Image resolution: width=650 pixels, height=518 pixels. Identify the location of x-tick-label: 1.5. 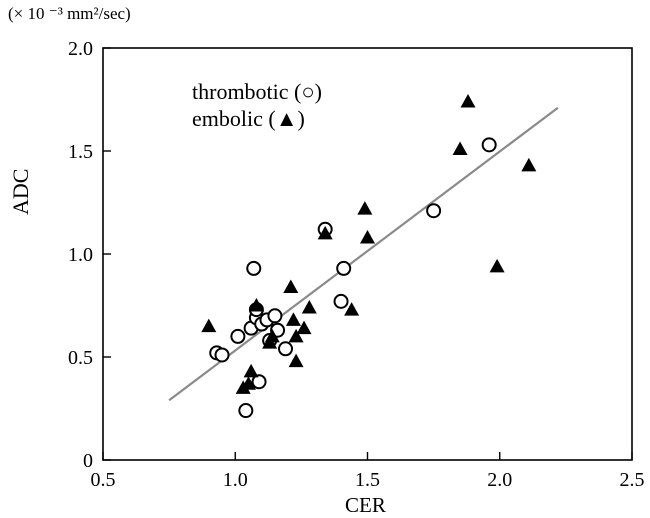
(367, 480).